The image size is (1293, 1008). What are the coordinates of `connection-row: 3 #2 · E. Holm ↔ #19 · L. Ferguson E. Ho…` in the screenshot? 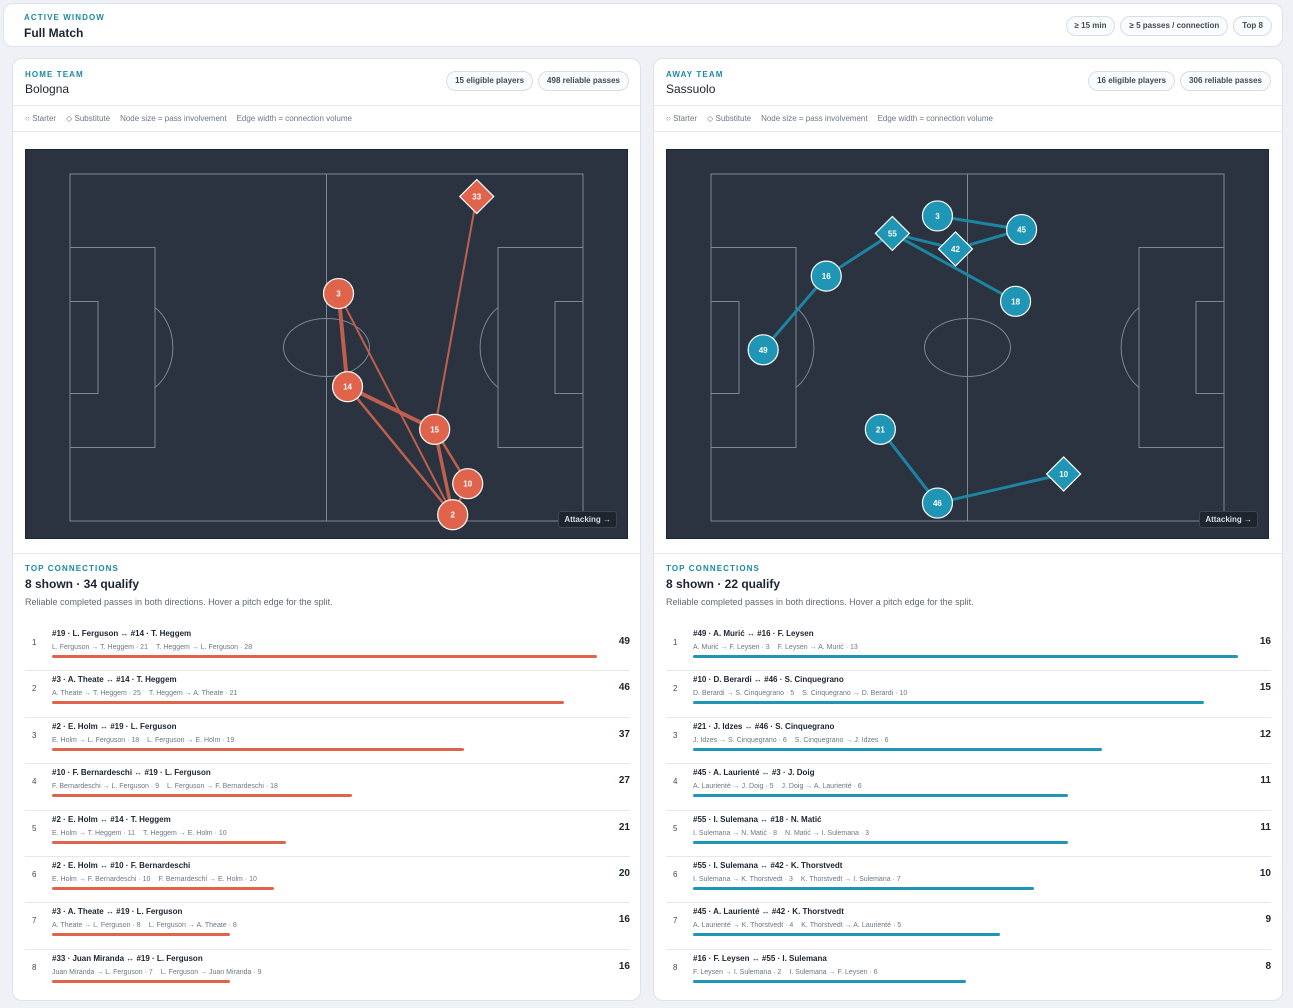 It's located at (327, 741).